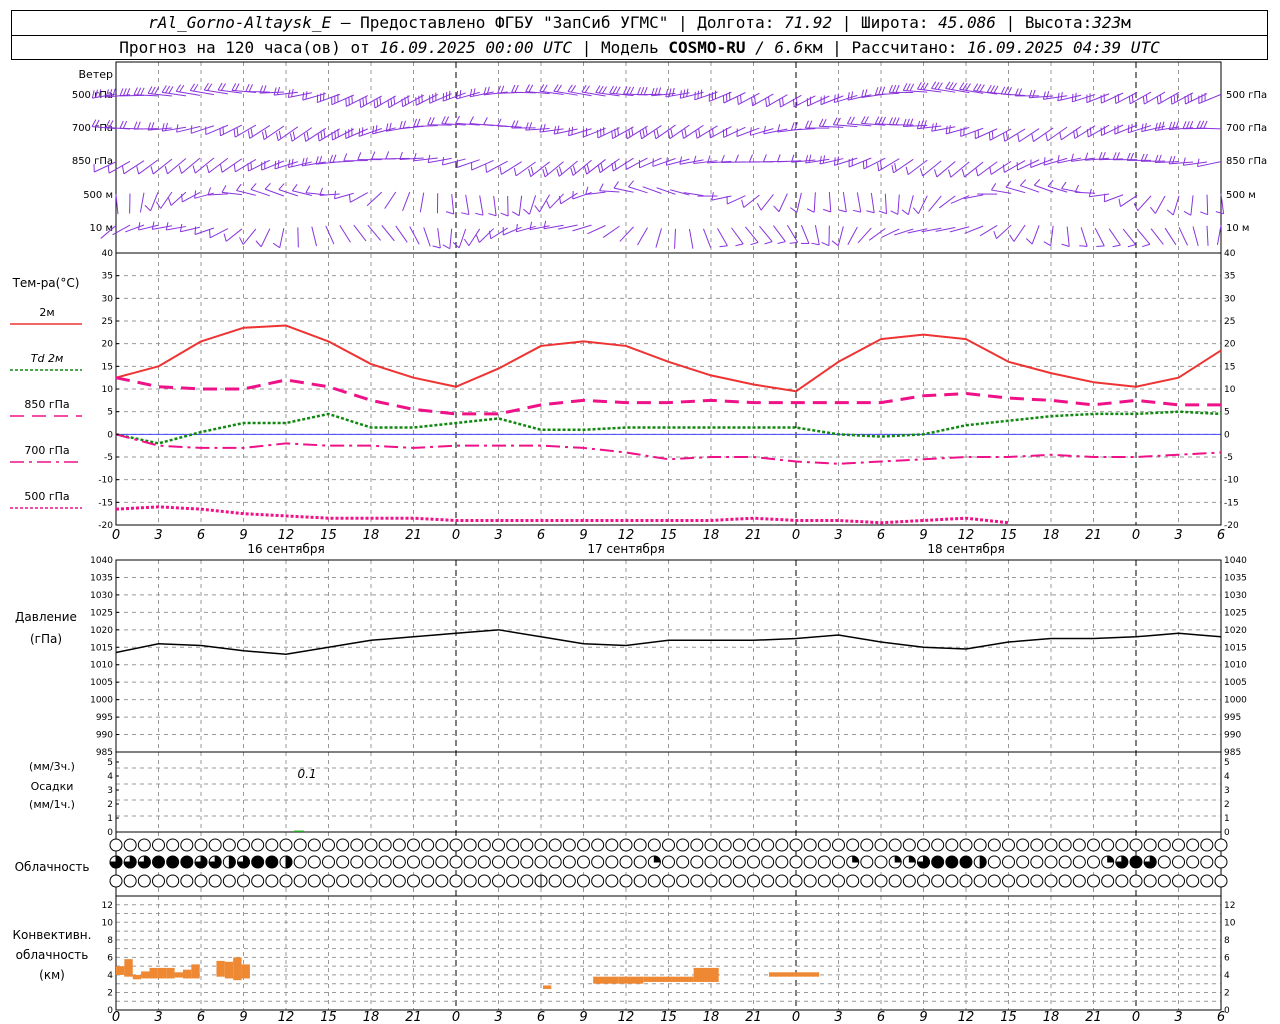 The width and height of the screenshot is (1280, 1024). Describe the element at coordinates (98, 195) in the screenshot. I see `wind-level-500m: 500 м` at that location.